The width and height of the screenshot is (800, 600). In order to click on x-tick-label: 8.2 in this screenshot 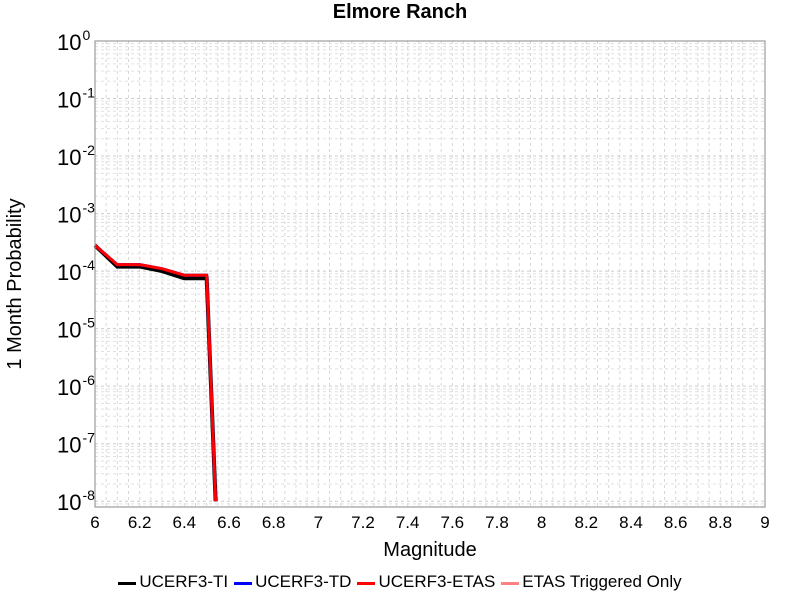, I will do `click(587, 522)`.